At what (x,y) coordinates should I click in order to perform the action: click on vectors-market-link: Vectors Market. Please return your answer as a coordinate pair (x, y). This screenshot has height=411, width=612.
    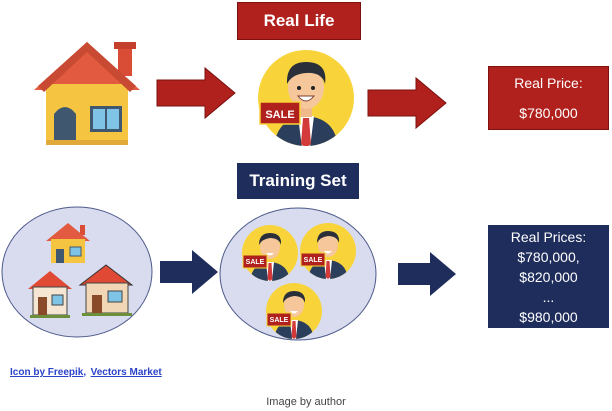
    Looking at the image, I should click on (126, 372).